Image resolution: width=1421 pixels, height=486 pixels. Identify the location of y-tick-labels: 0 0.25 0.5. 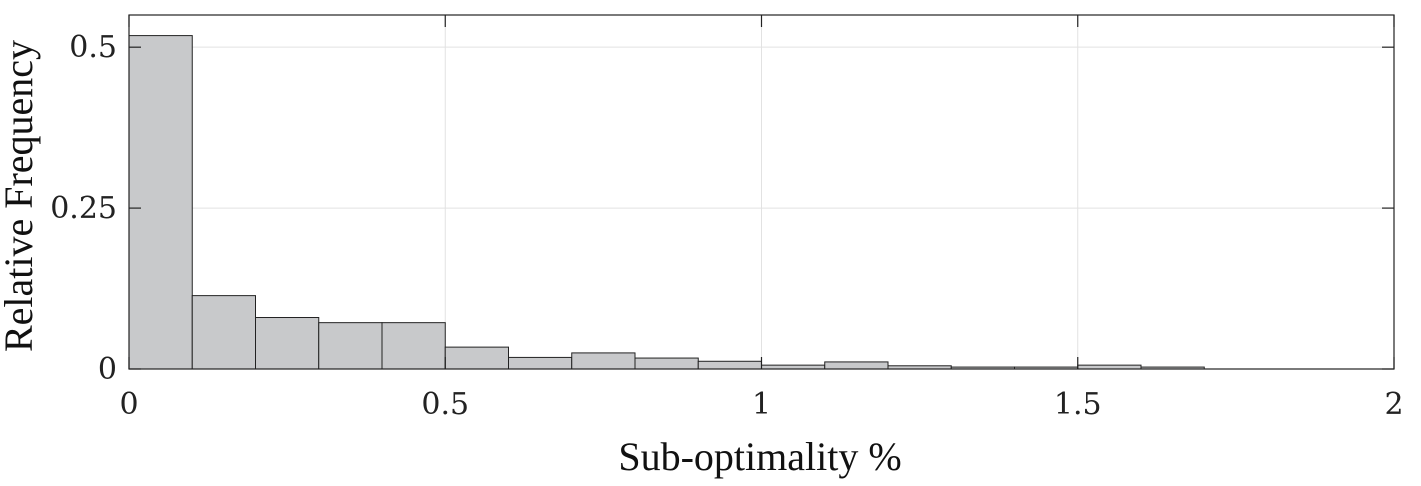
(83, 208).